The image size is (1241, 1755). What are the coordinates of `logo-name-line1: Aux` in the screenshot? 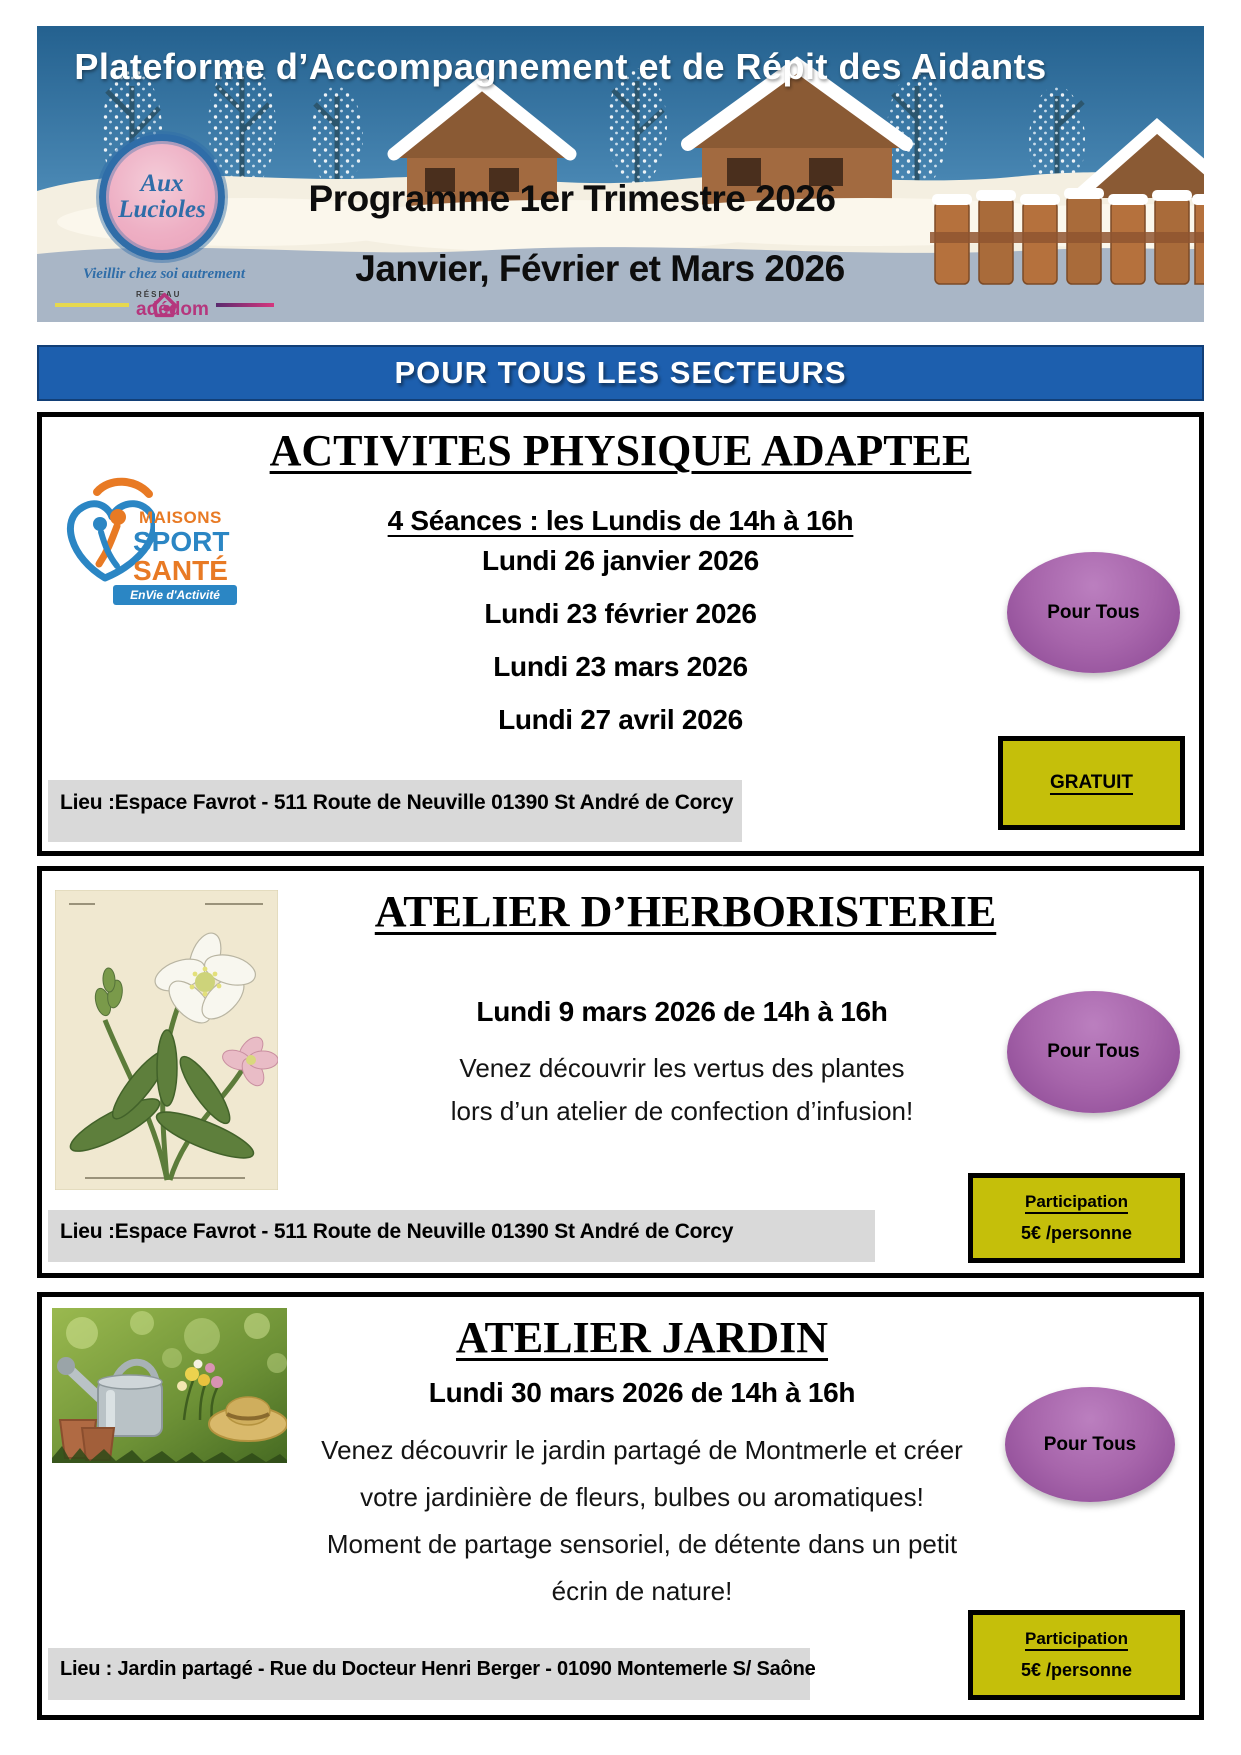 It's located at (162, 183).